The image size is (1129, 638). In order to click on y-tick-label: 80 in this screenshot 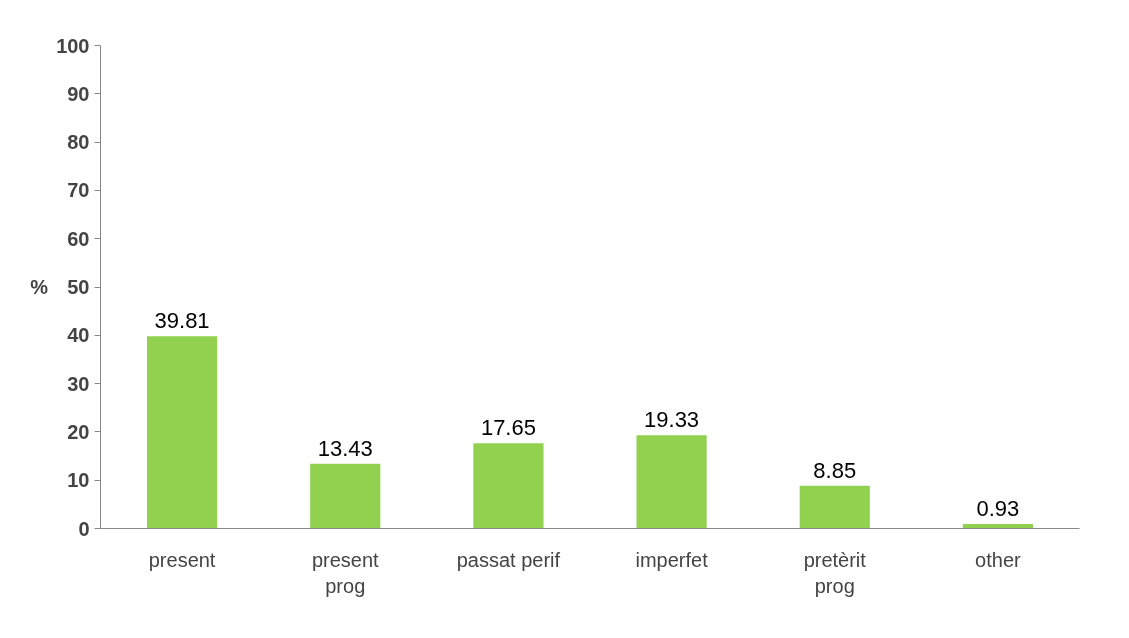, I will do `click(78, 142)`.